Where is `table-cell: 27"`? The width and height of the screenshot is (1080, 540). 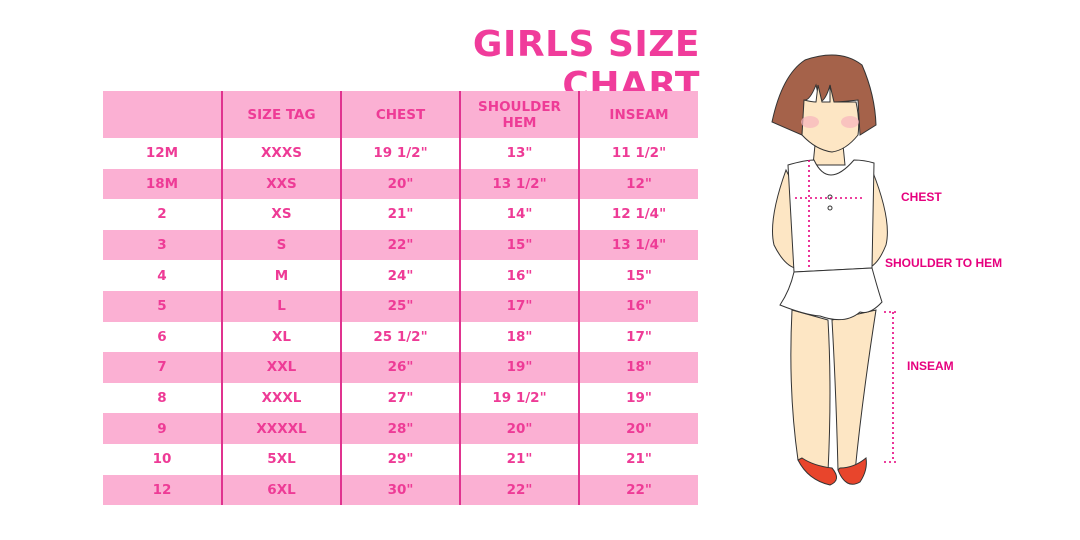 table-cell: 27" is located at coordinates (400, 398).